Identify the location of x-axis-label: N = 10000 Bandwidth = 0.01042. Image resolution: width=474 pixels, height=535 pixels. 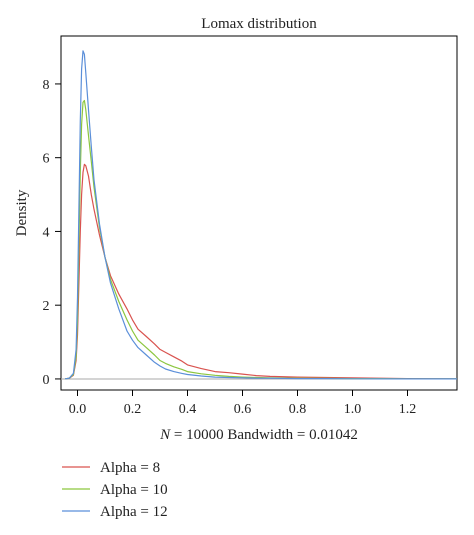
(258, 435).